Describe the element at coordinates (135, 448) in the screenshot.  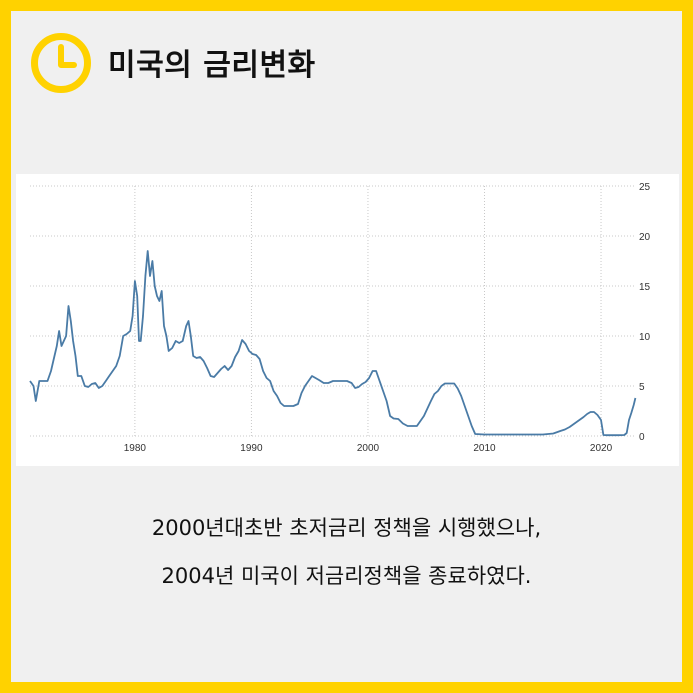
I see `x-tick-label: 1980` at that location.